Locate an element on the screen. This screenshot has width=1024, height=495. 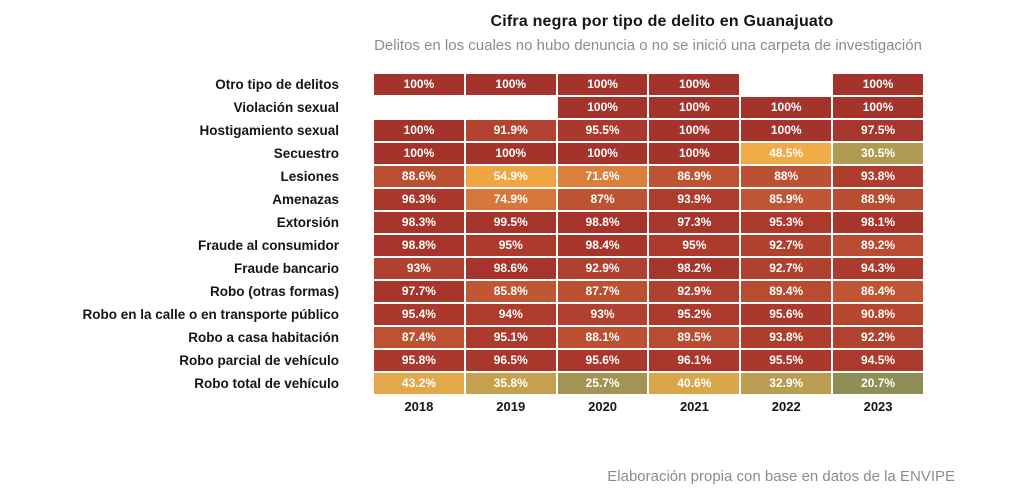
heatmap-cell: 96.1% is located at coordinates (694, 360).